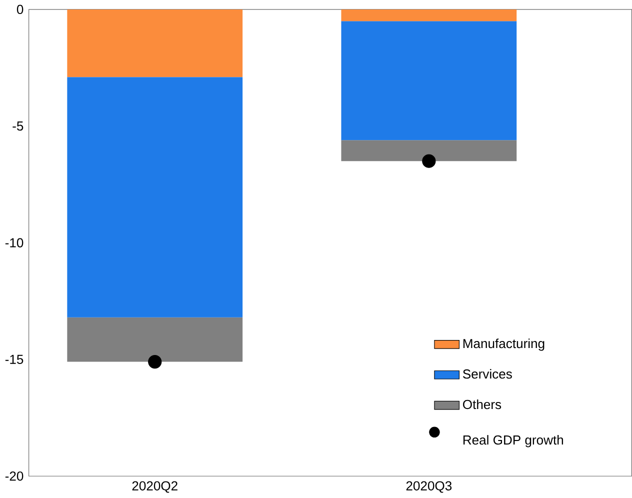 Image resolution: width=632 pixels, height=498 pixels. Describe the element at coordinates (20, 9) in the screenshot. I see `y-tick-label: 0` at that location.